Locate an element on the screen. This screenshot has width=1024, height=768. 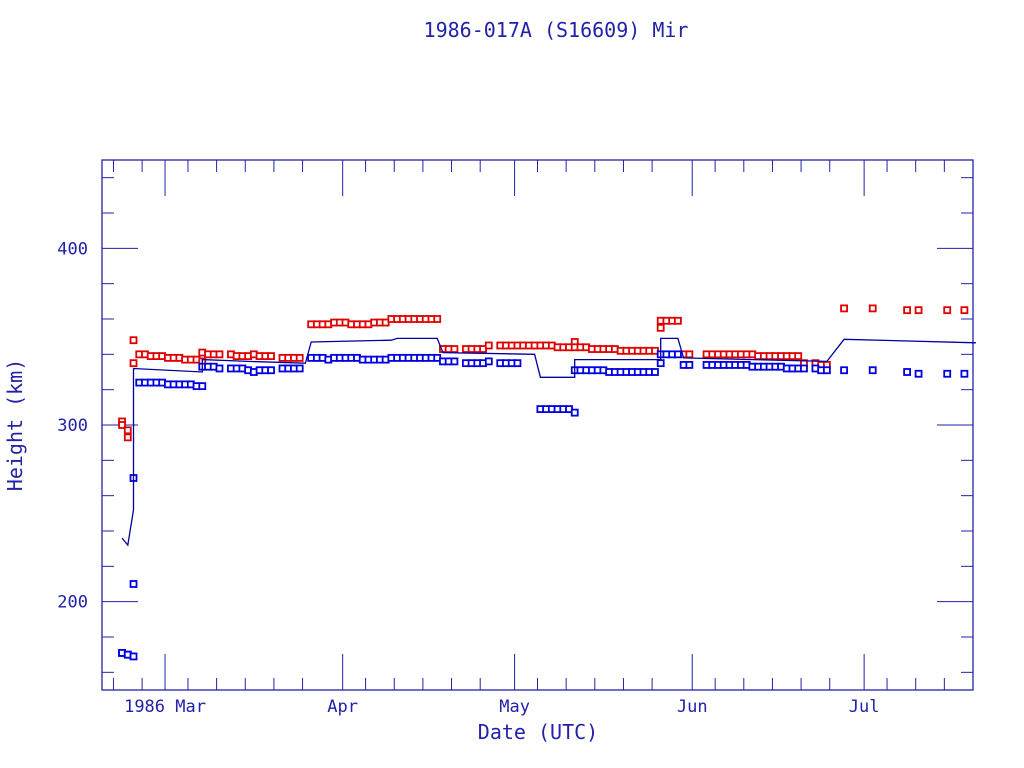
x-tick-labels: 1986 Mar Apr May Jun Jul is located at coordinates (501, 707).